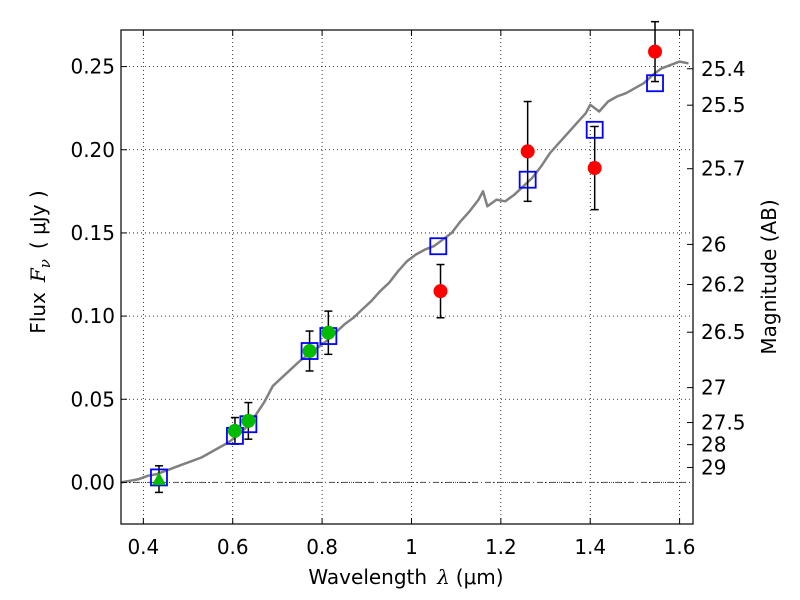 The height and width of the screenshot is (600, 800). I want to click on x-tick-label: 0.6, so click(233, 547).